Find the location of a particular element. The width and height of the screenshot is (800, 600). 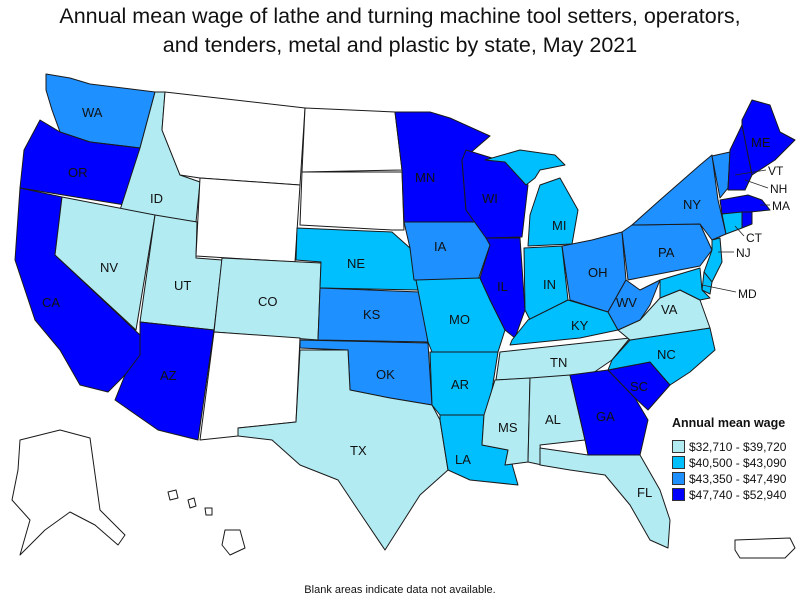

state-NE is located at coordinates (357, 259).